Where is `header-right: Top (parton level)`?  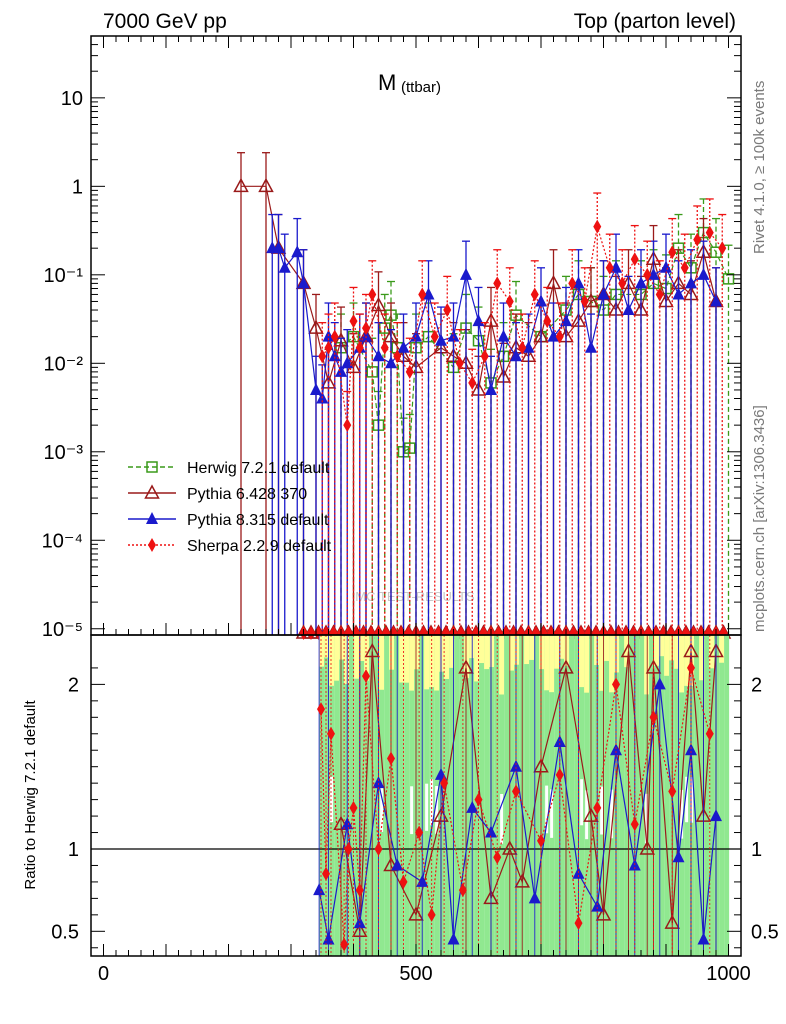 header-right: Top (parton level) is located at coordinates (655, 21).